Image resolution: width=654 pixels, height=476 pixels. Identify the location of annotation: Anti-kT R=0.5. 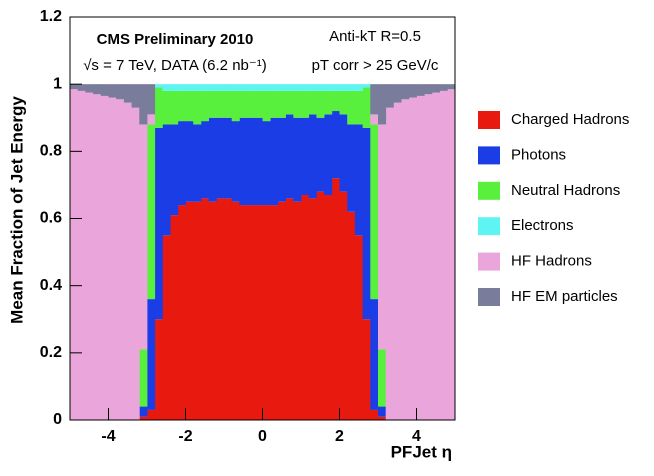
(375, 36).